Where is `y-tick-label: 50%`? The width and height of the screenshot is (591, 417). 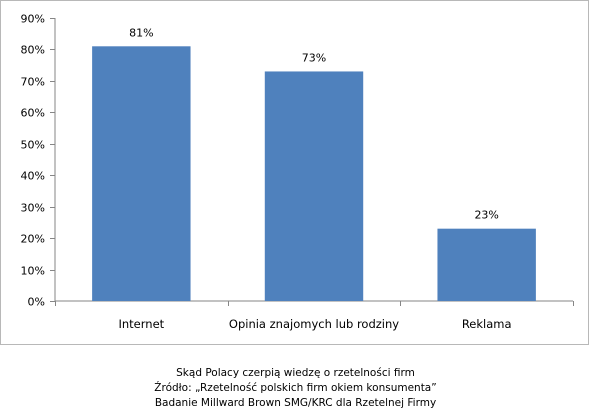
y-tick-label: 50% is located at coordinates (33, 145).